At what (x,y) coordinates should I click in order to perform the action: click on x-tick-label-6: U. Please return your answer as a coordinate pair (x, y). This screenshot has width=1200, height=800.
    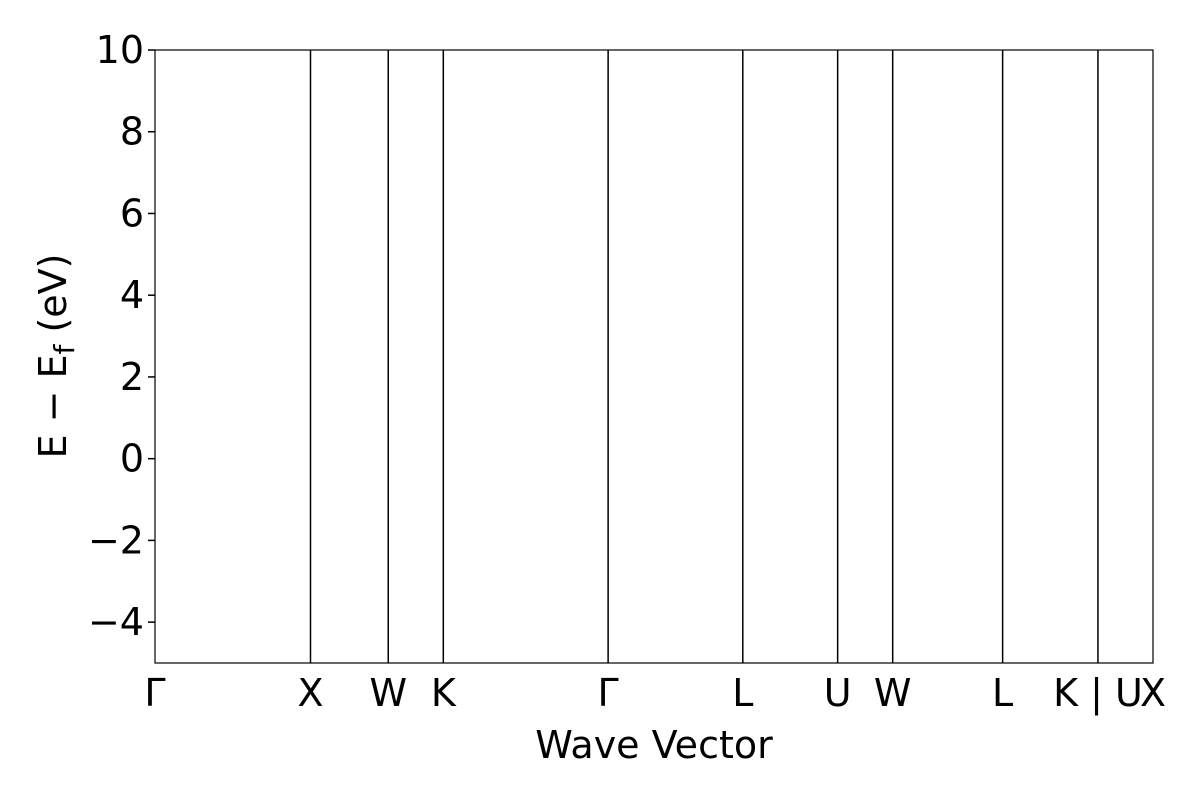
    Looking at the image, I should click on (838, 693).